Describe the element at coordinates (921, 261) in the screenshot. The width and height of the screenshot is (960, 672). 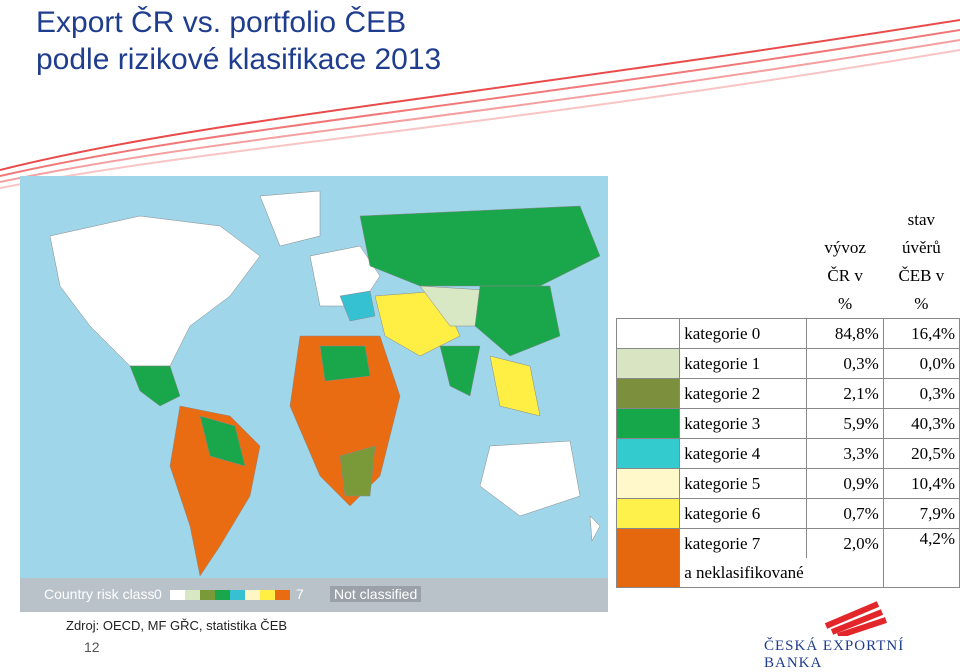
I see `header-ceb: stav úvěrů ČEB v %` at that location.